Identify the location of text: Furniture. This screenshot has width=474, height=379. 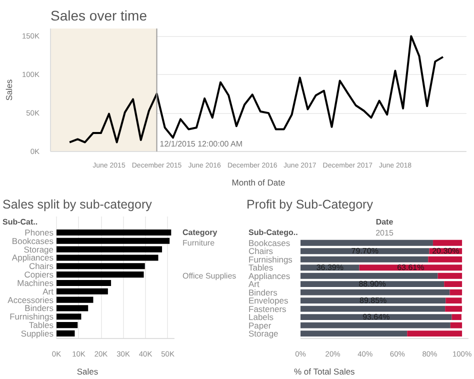
(199, 243).